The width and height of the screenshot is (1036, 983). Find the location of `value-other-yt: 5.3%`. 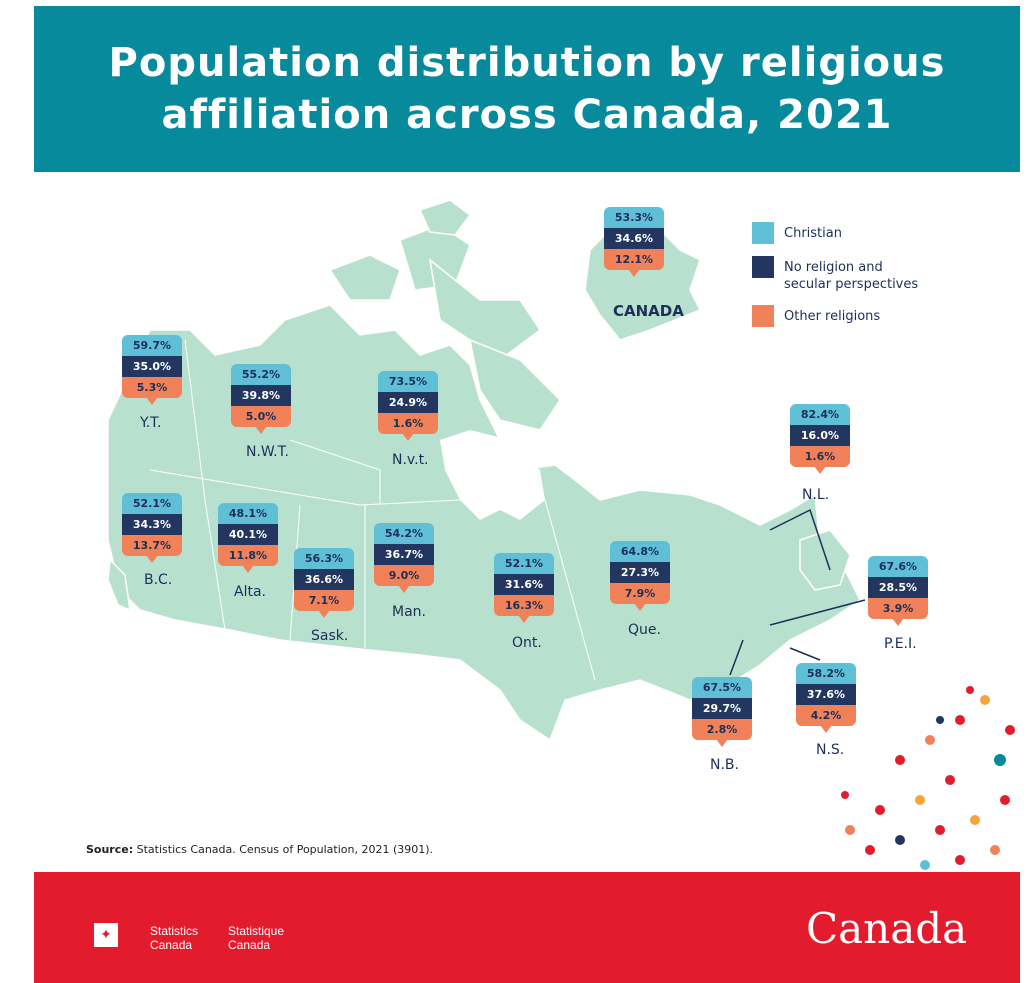

value-other-yt: 5.3% is located at coordinates (152, 387).